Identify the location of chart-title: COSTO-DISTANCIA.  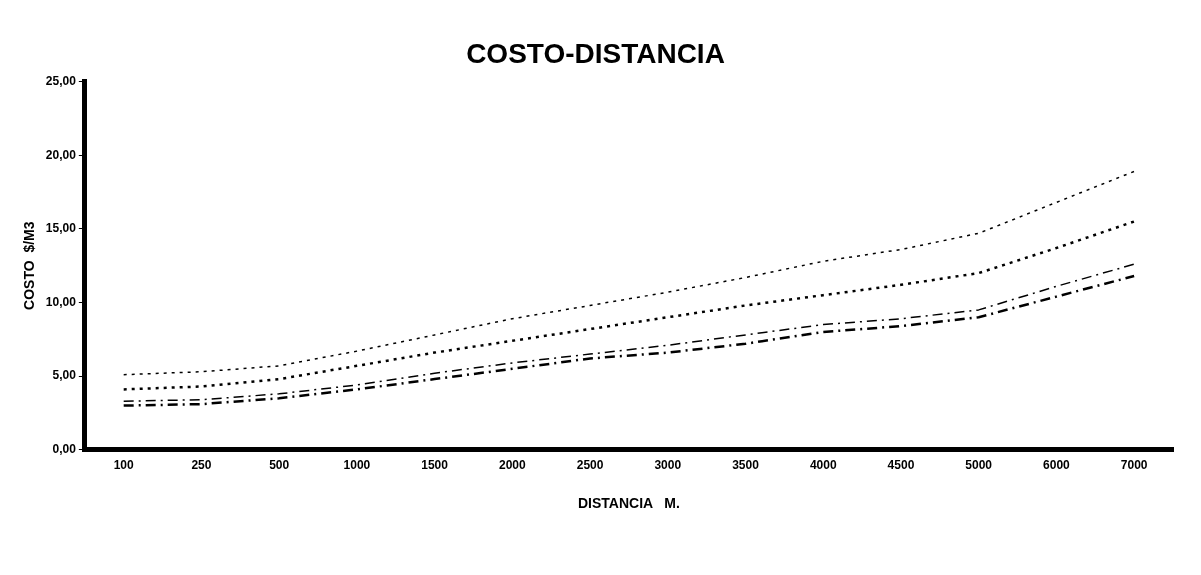
(595, 53).